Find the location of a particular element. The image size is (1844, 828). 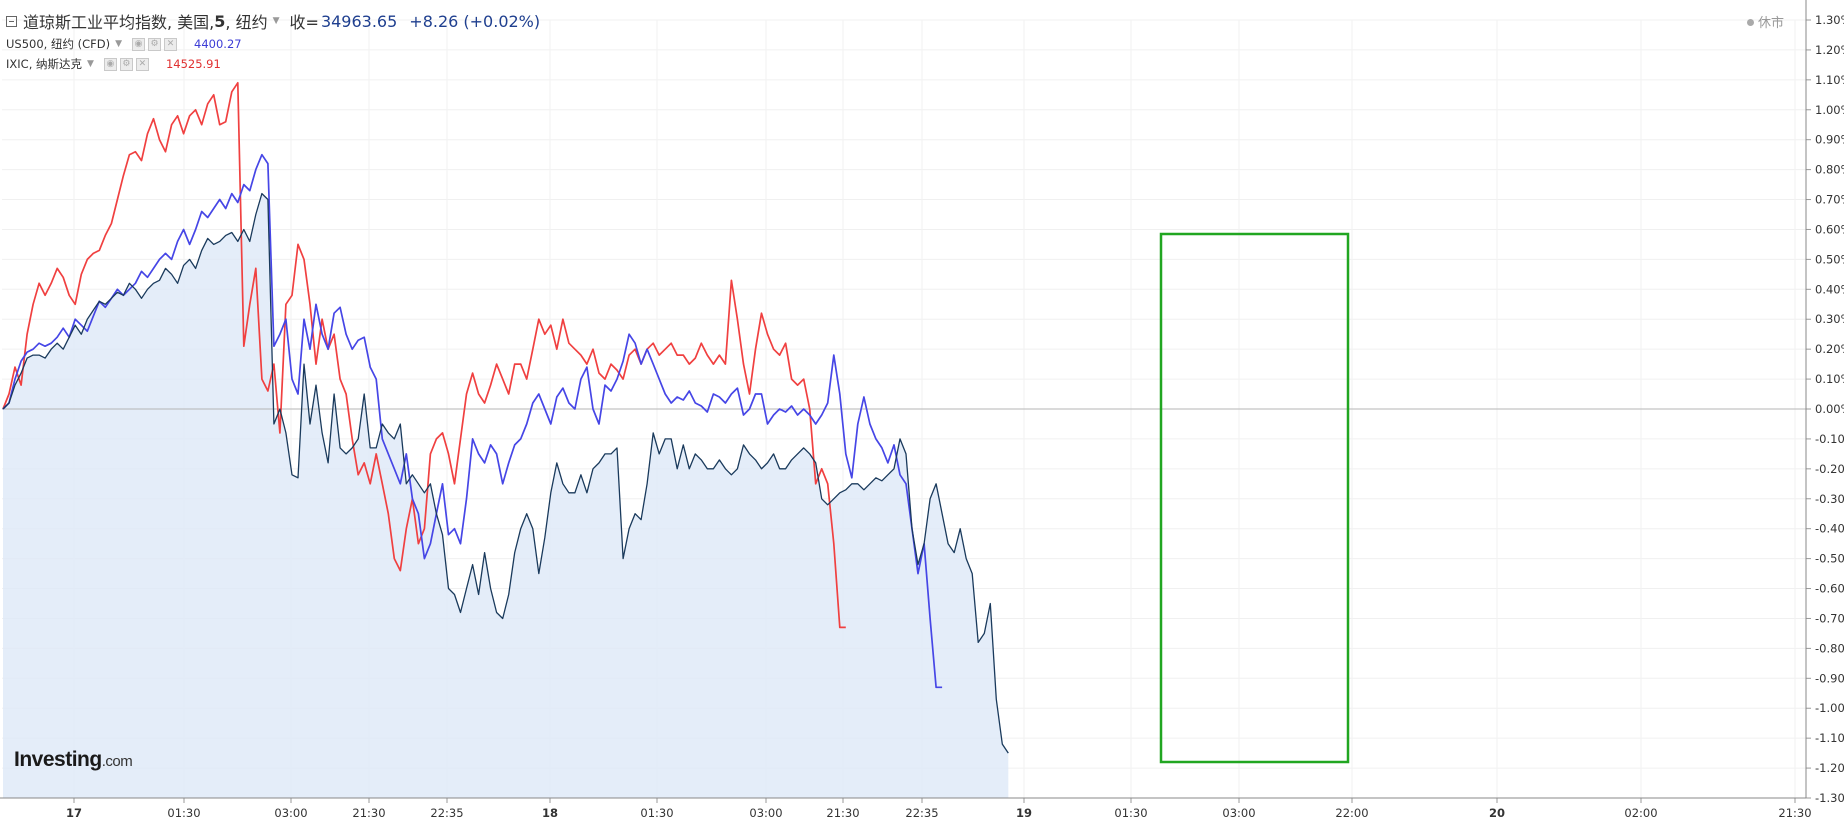

y-tick-label: 1.10% is located at coordinates (1829, 80).